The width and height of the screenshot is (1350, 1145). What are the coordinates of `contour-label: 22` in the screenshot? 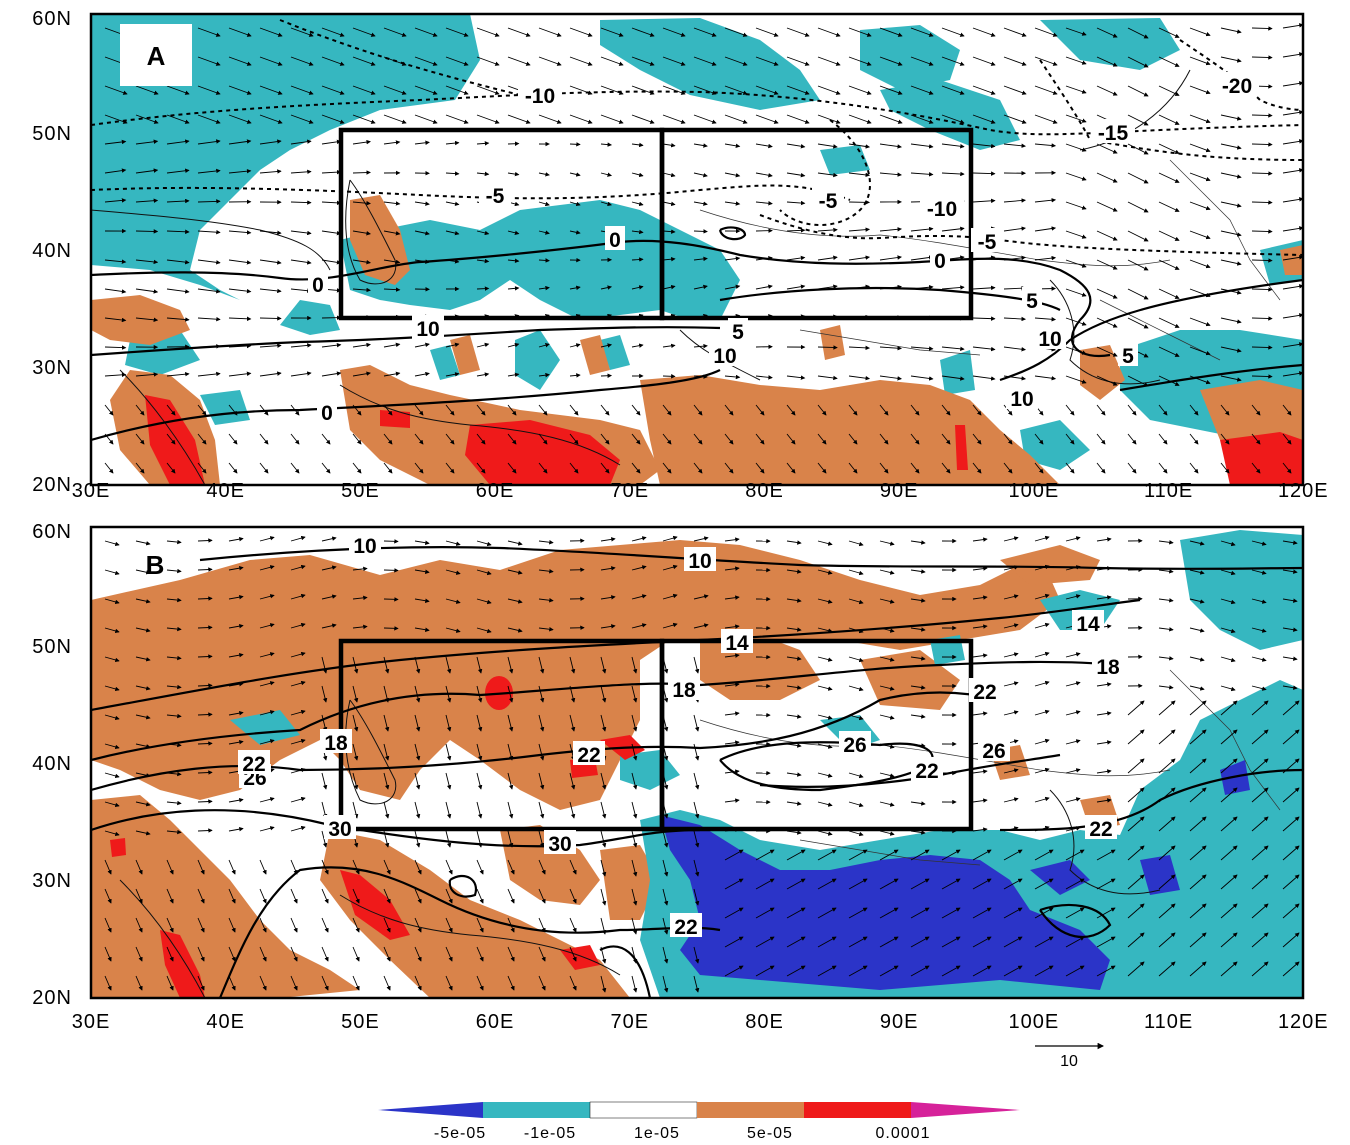 It's located at (1100, 829).